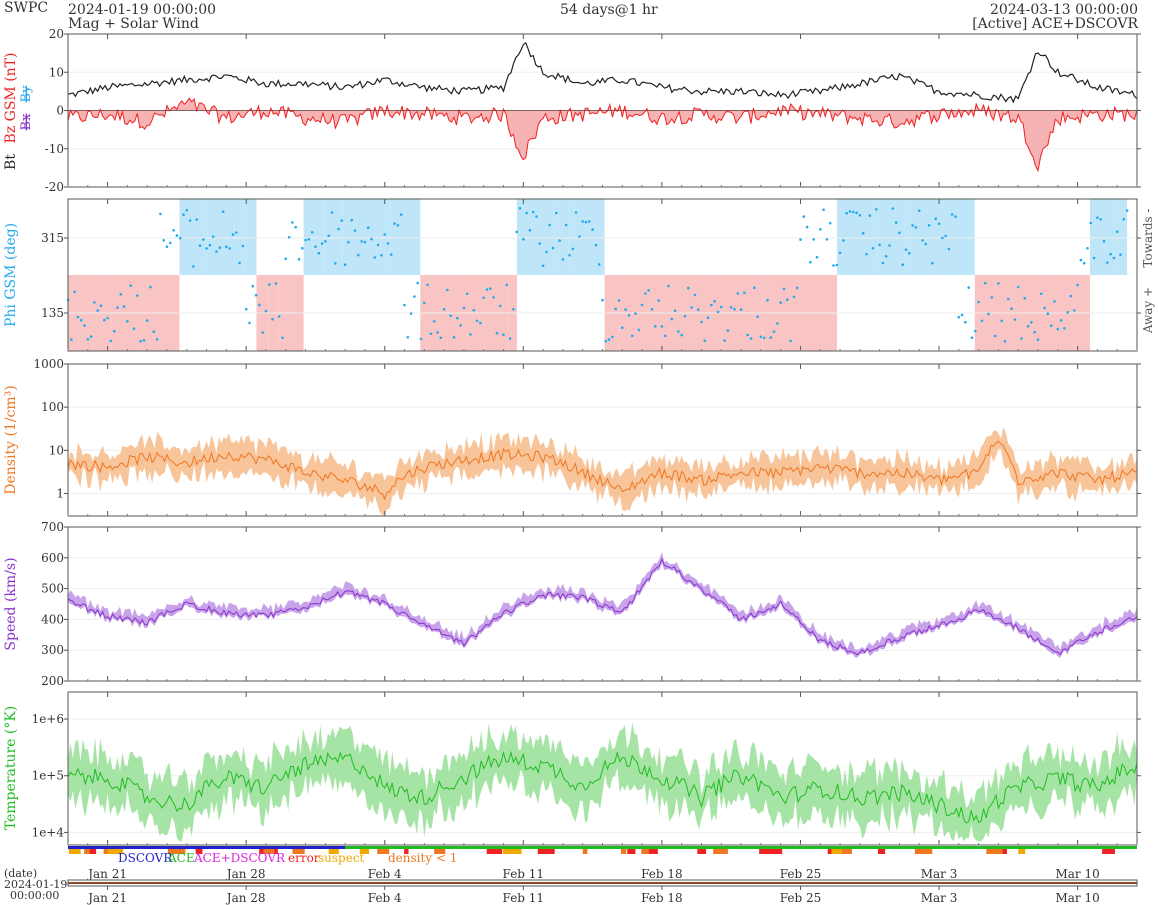 This screenshot has width=1158, height=905. What do you see at coordinates (602, 606) in the screenshot?
I see `speed-line` at bounding box center [602, 606].